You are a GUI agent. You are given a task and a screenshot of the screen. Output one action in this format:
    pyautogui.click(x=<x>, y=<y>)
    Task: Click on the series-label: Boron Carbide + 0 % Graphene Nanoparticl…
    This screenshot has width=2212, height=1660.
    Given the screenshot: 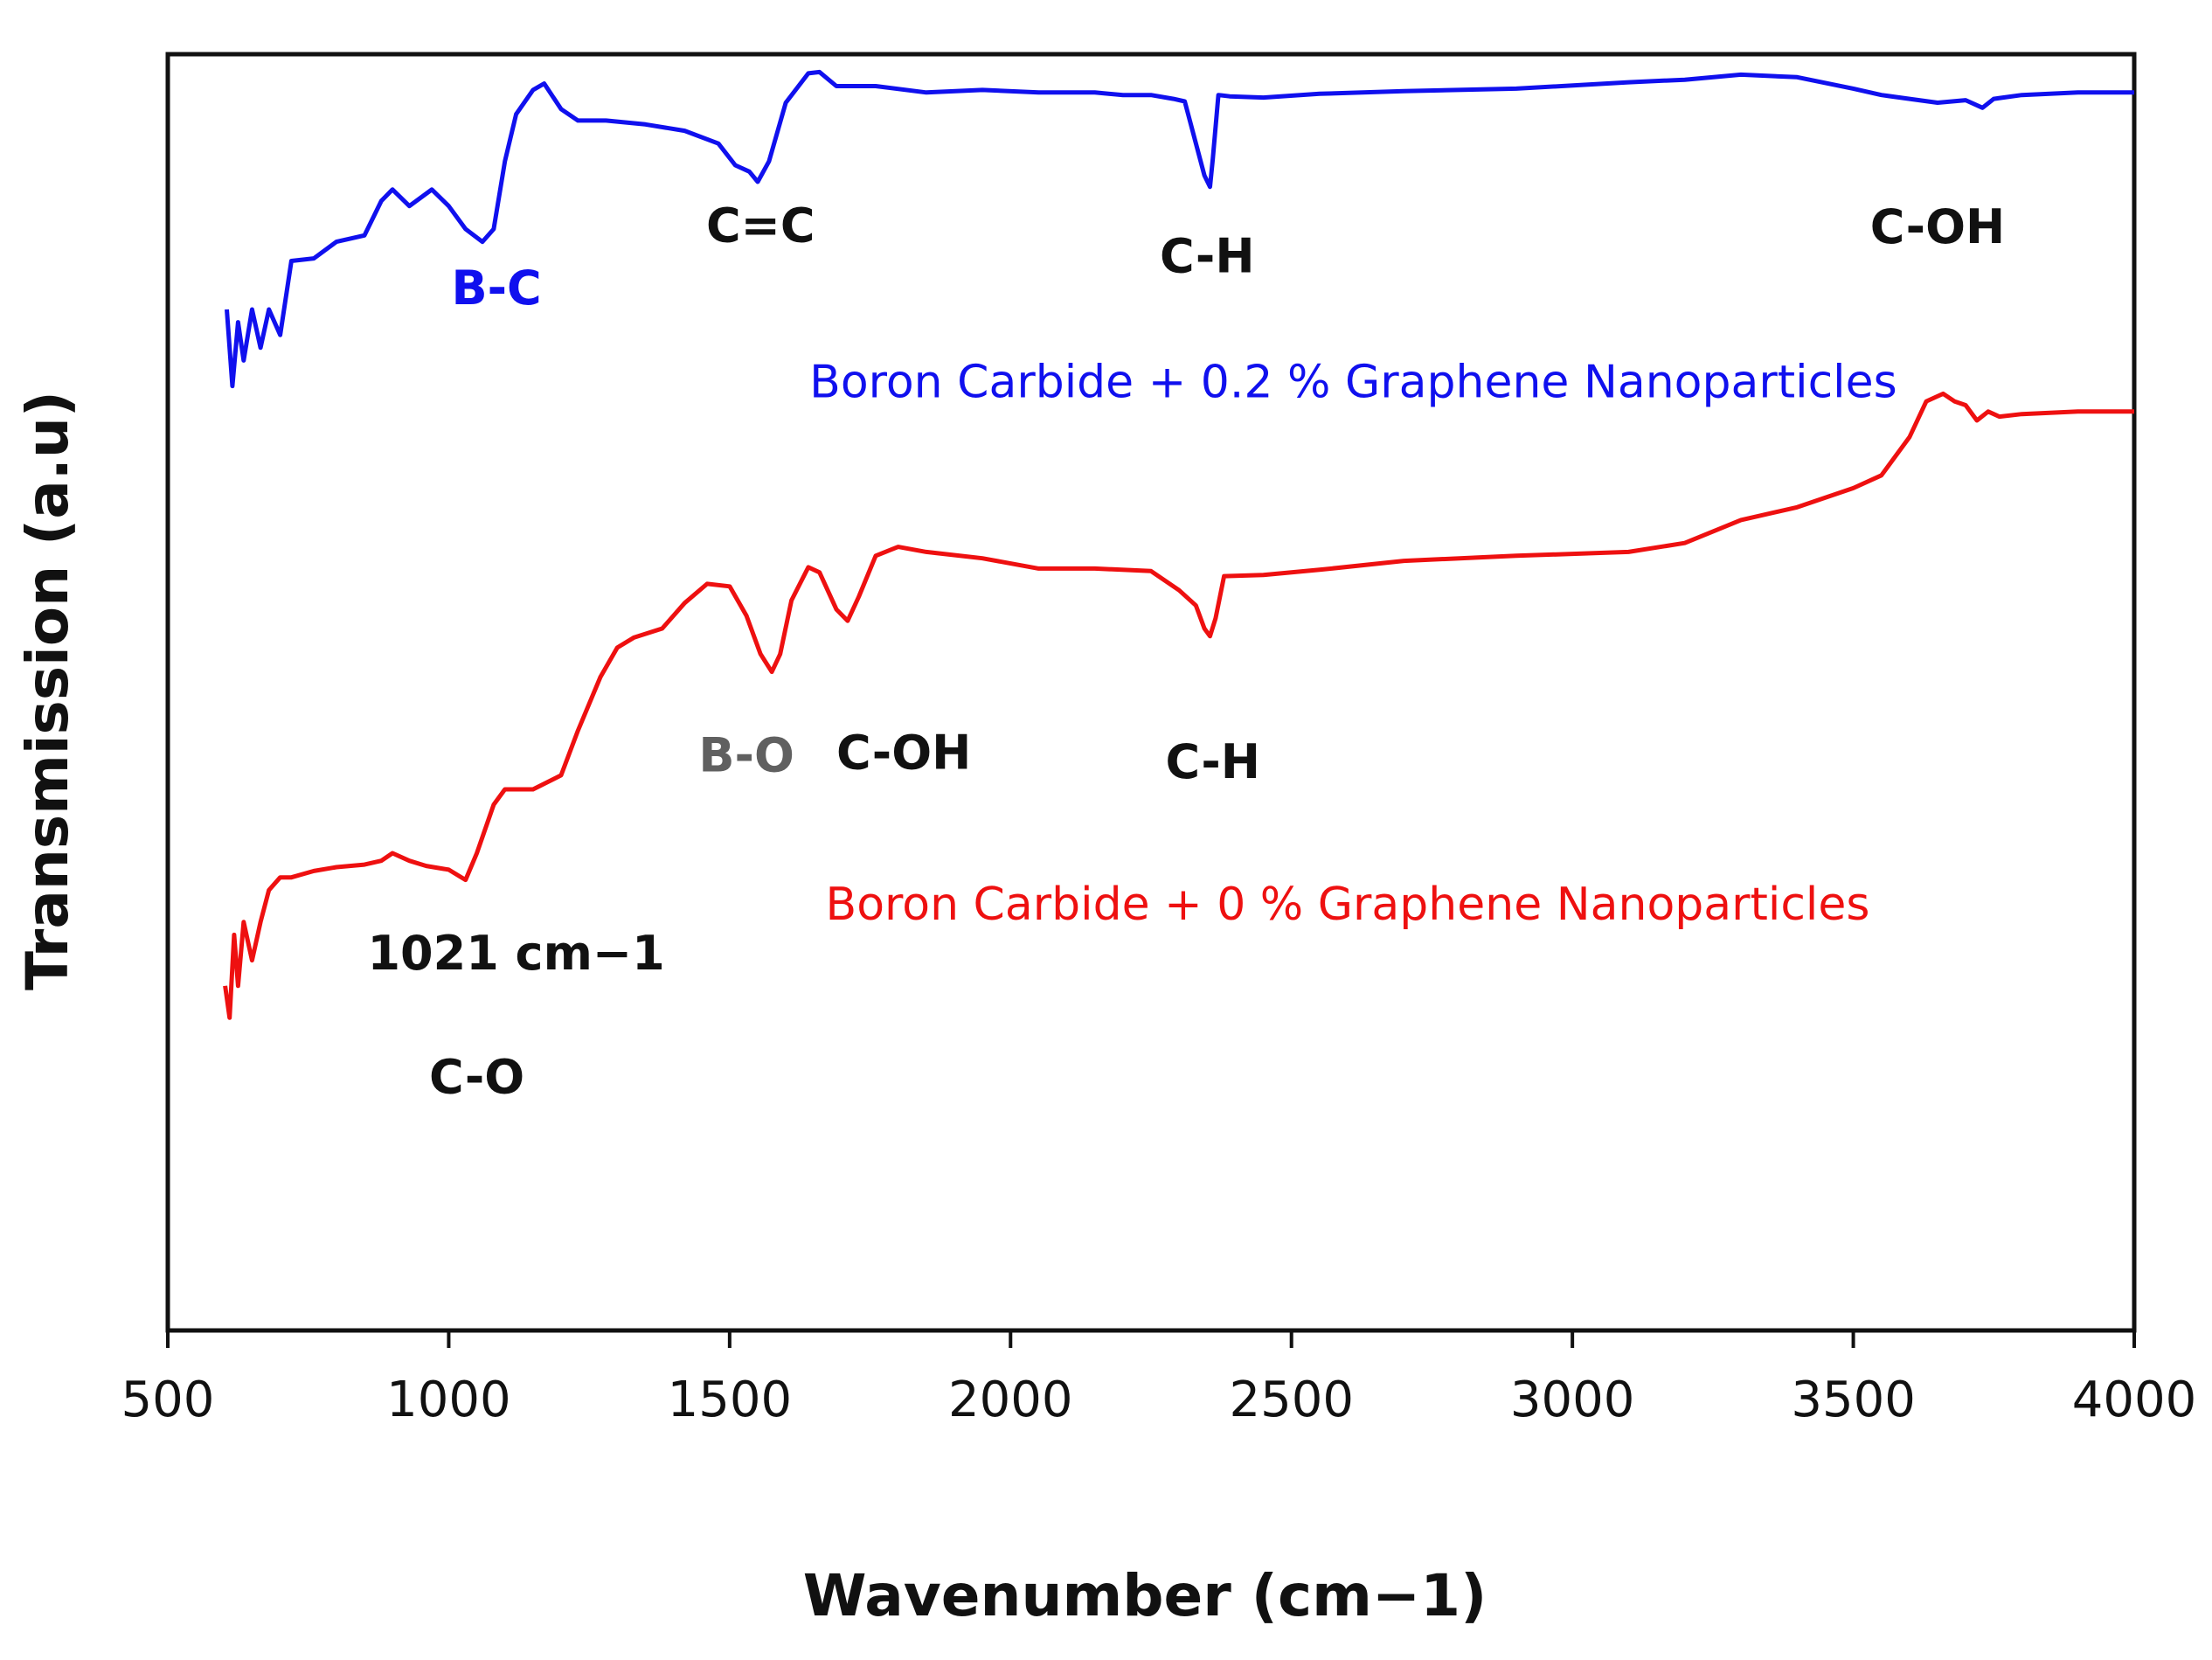 What is the action you would take?
    pyautogui.click(x=1348, y=905)
    